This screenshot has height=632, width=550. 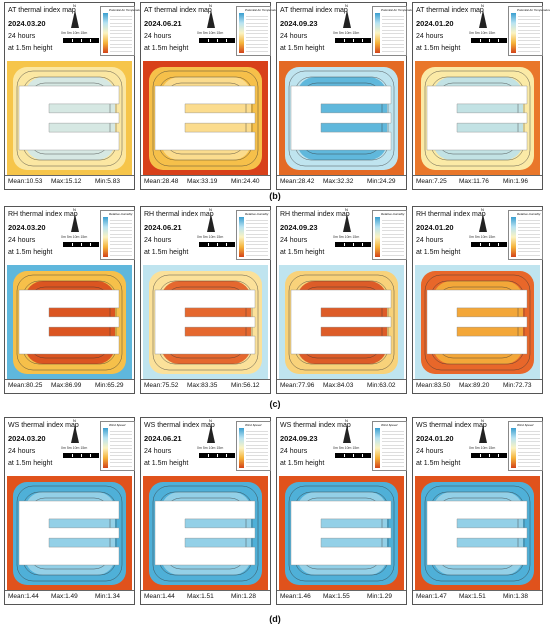 I want to click on mean-value: Mean:28.42, so click(x=297, y=181).